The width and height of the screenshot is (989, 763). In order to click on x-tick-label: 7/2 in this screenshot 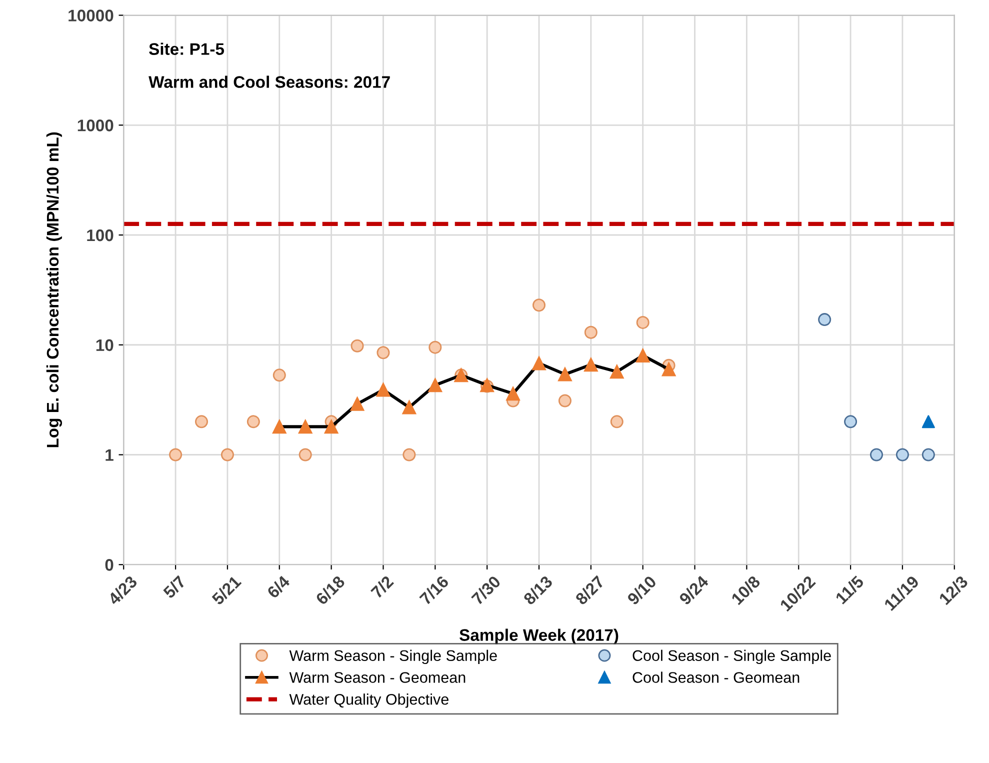, I will do `click(382, 586)`.